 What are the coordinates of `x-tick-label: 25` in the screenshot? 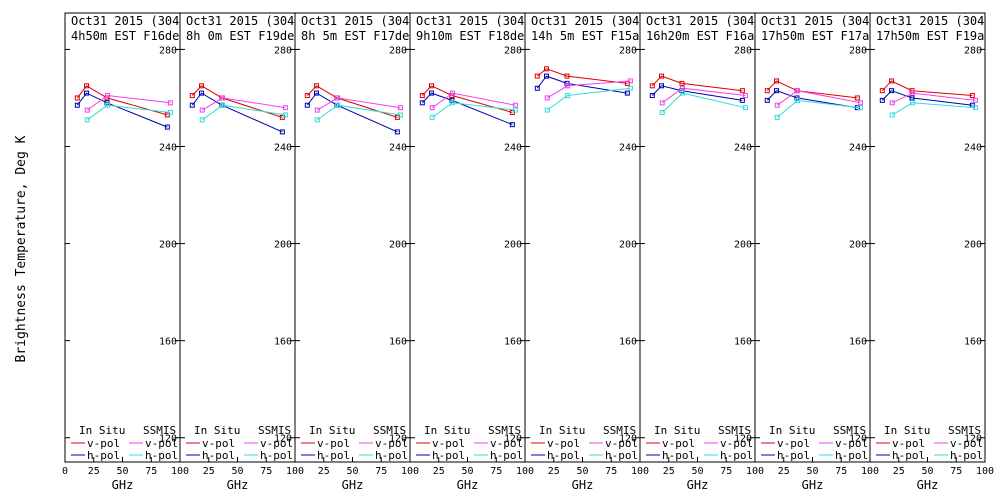 It's located at (94, 471).